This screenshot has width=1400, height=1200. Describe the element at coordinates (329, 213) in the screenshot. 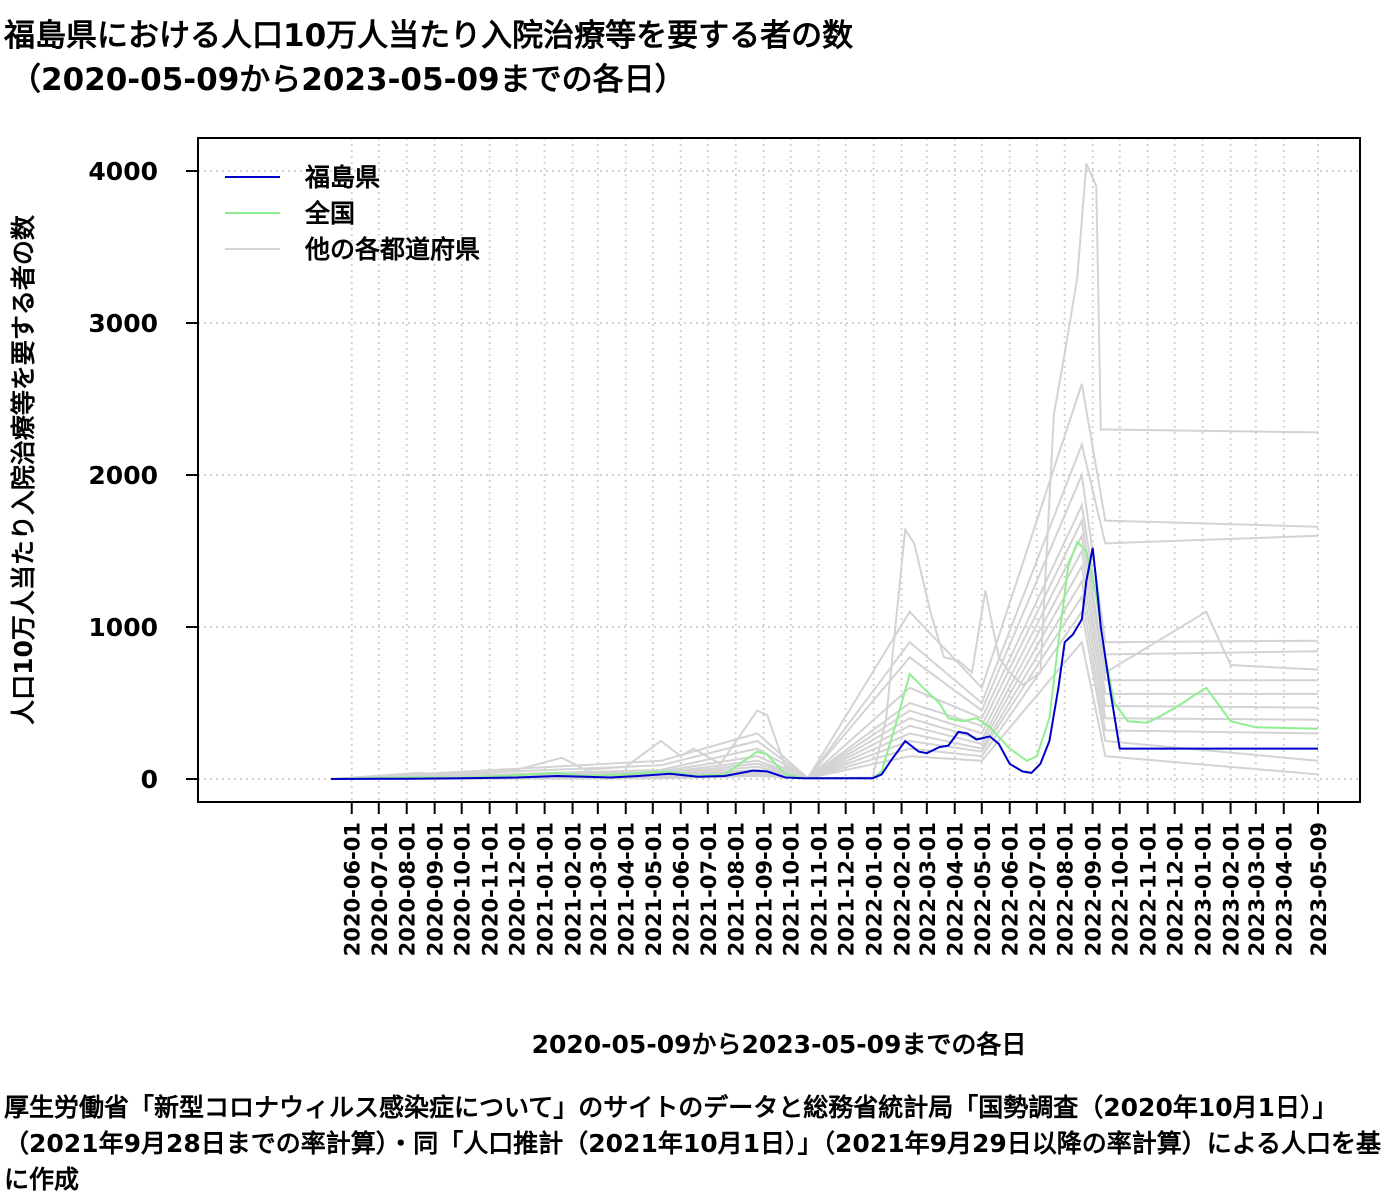

I see `legend-label: 全国` at that location.